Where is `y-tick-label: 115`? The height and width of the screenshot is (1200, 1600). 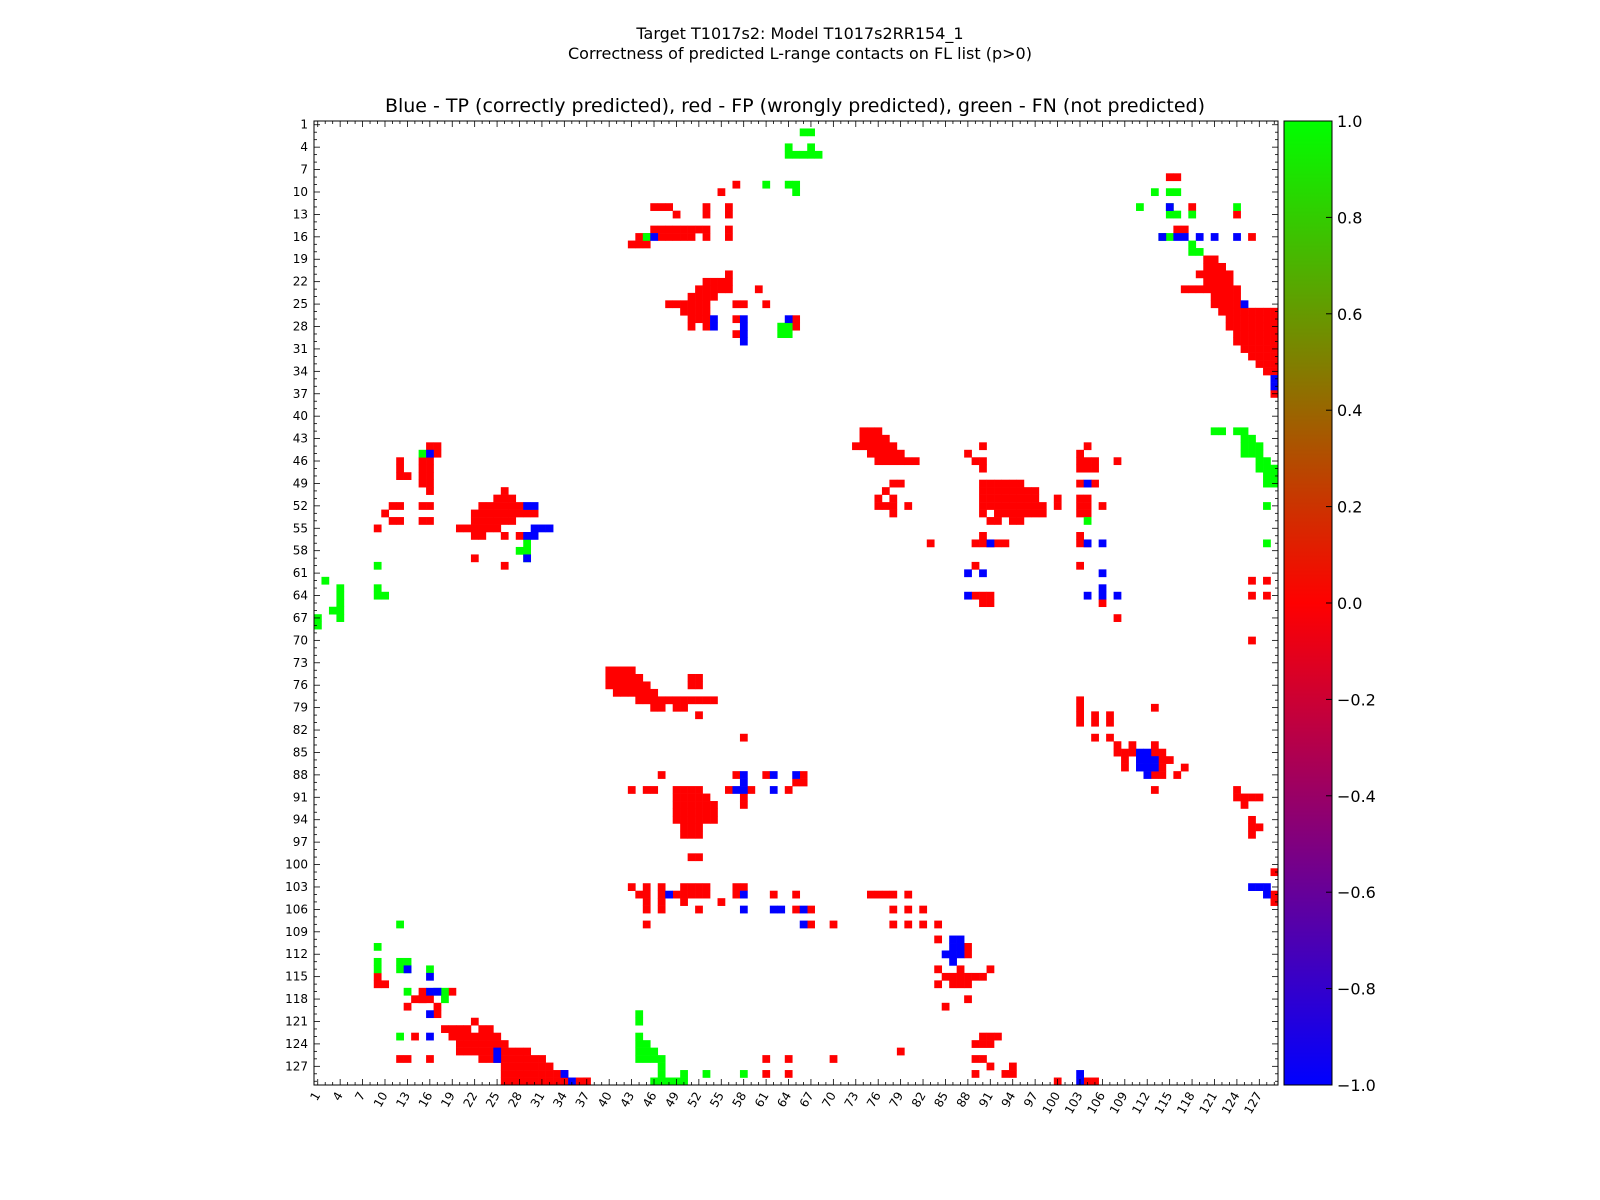
y-tick-label: 115 is located at coordinates (296, 977).